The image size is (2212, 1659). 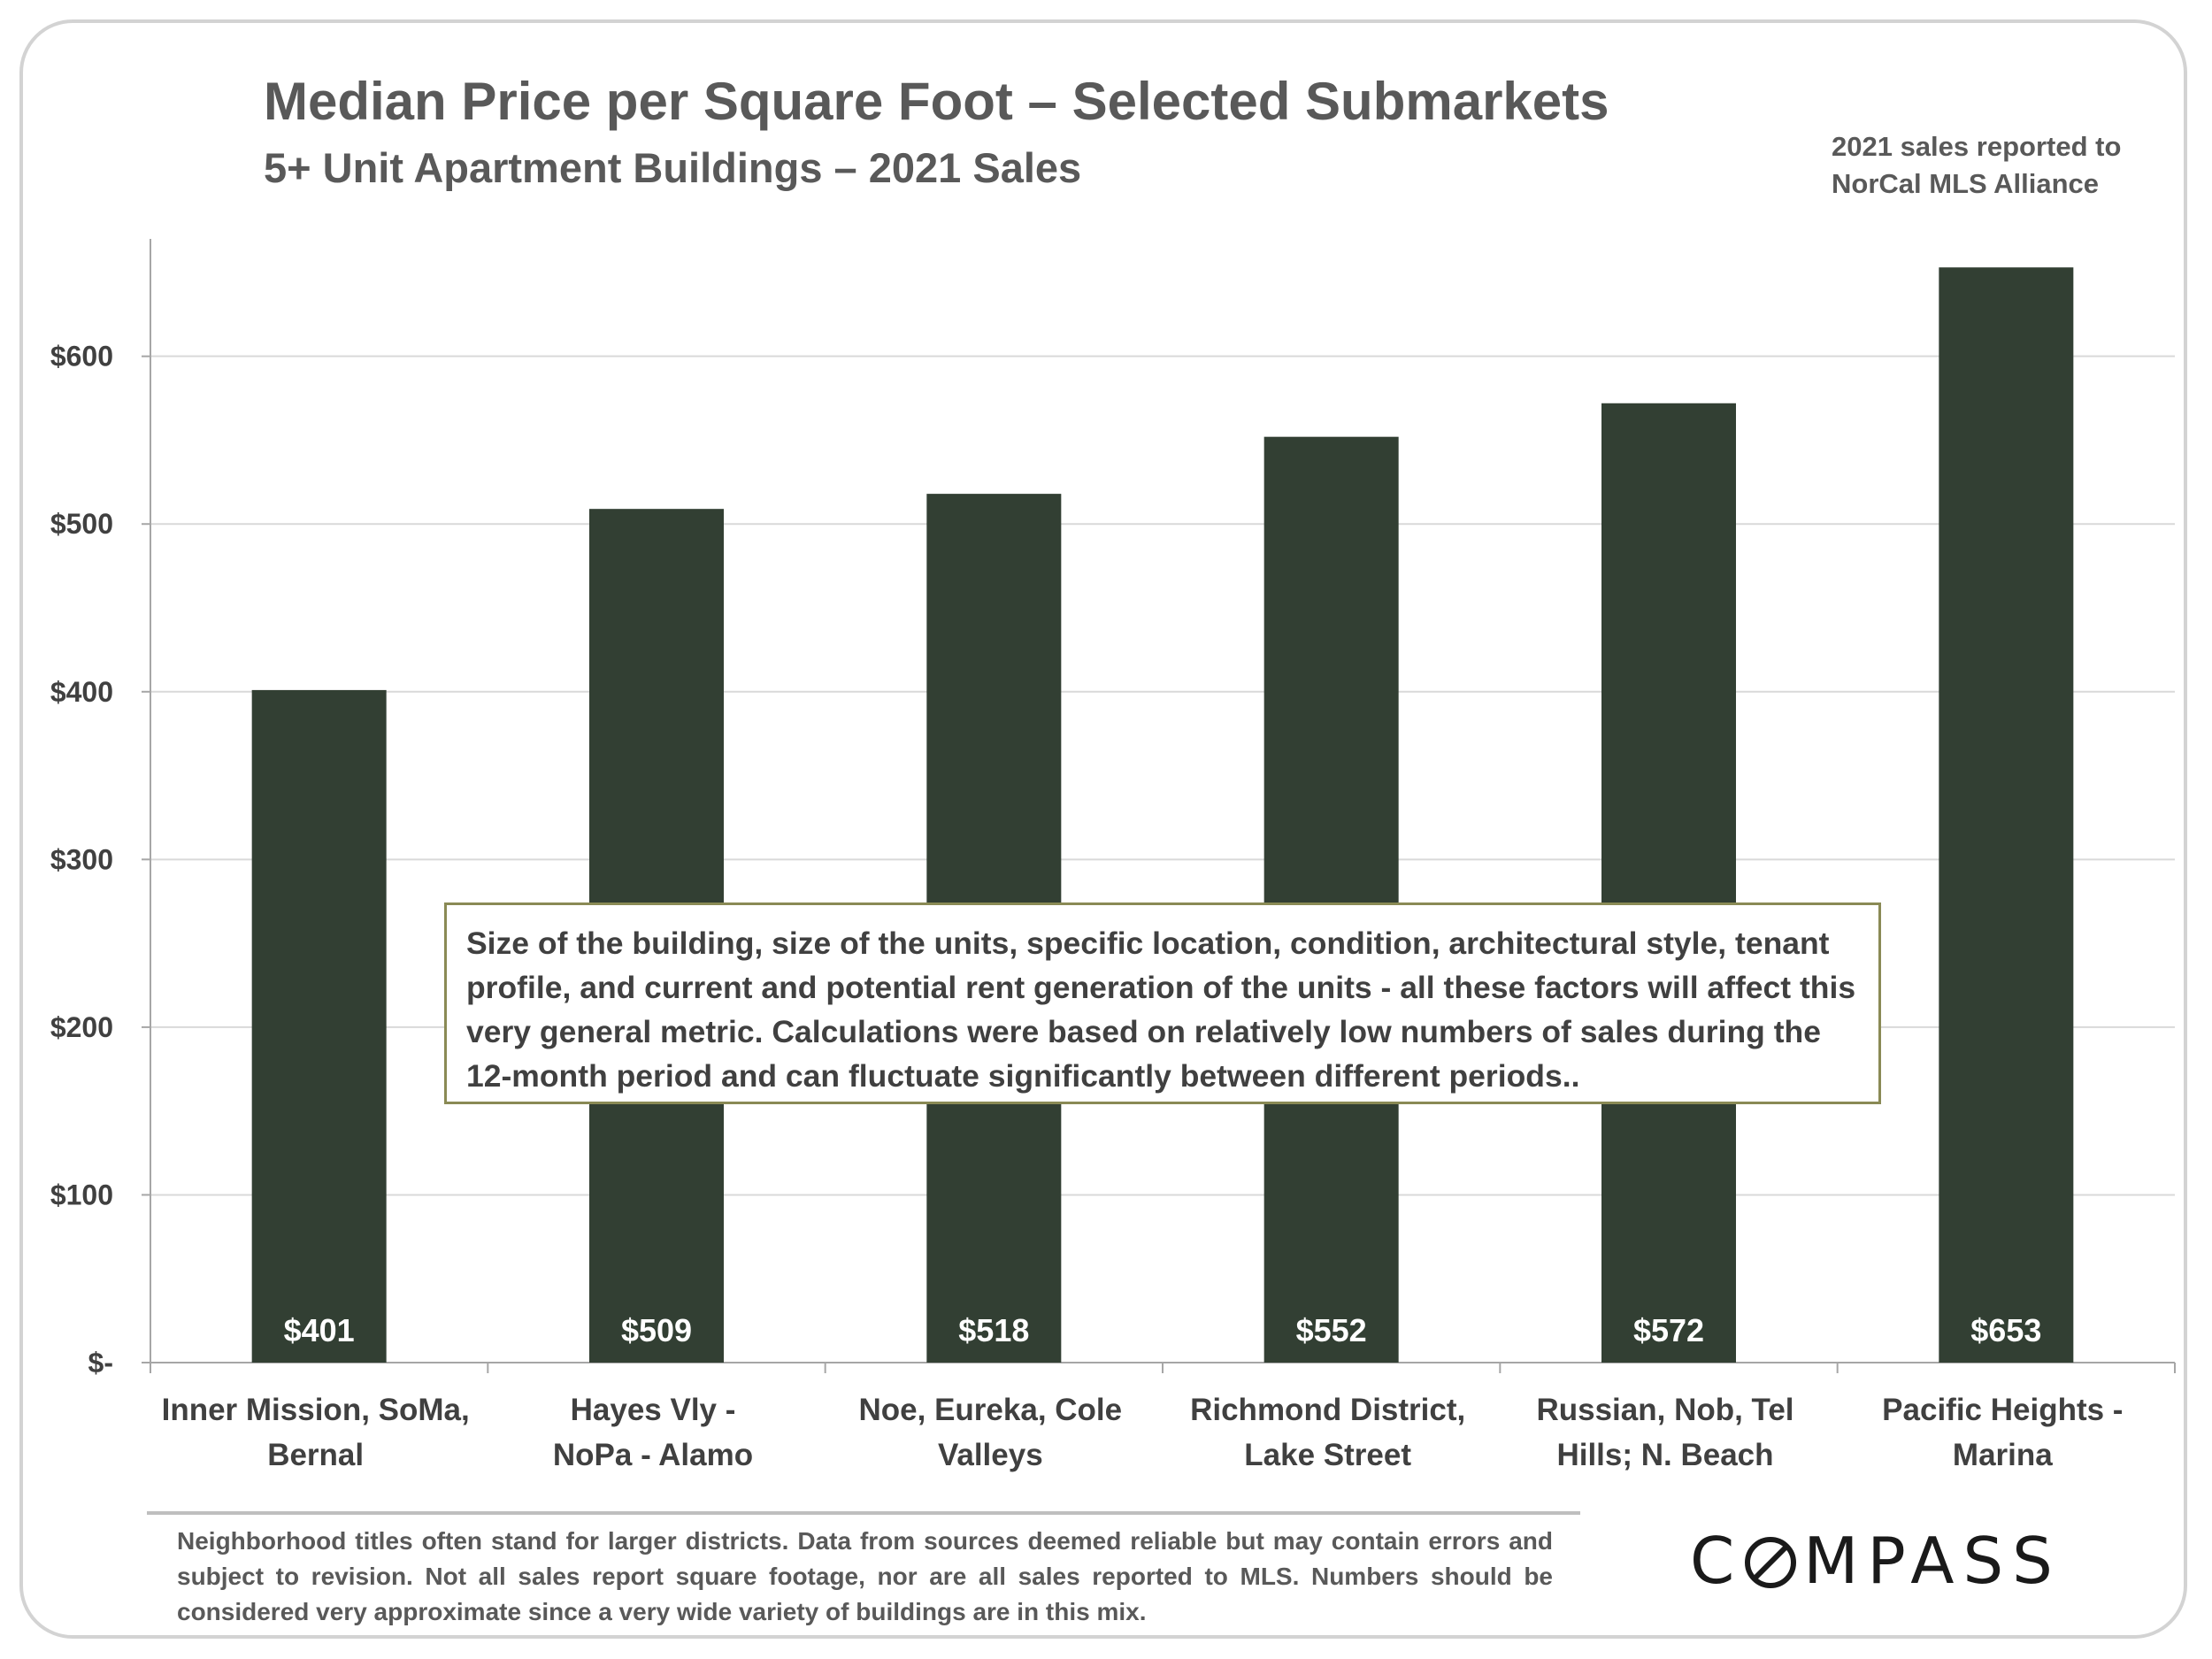 What do you see at coordinates (82, 1027) in the screenshot?
I see `y-tick-label: $200` at bounding box center [82, 1027].